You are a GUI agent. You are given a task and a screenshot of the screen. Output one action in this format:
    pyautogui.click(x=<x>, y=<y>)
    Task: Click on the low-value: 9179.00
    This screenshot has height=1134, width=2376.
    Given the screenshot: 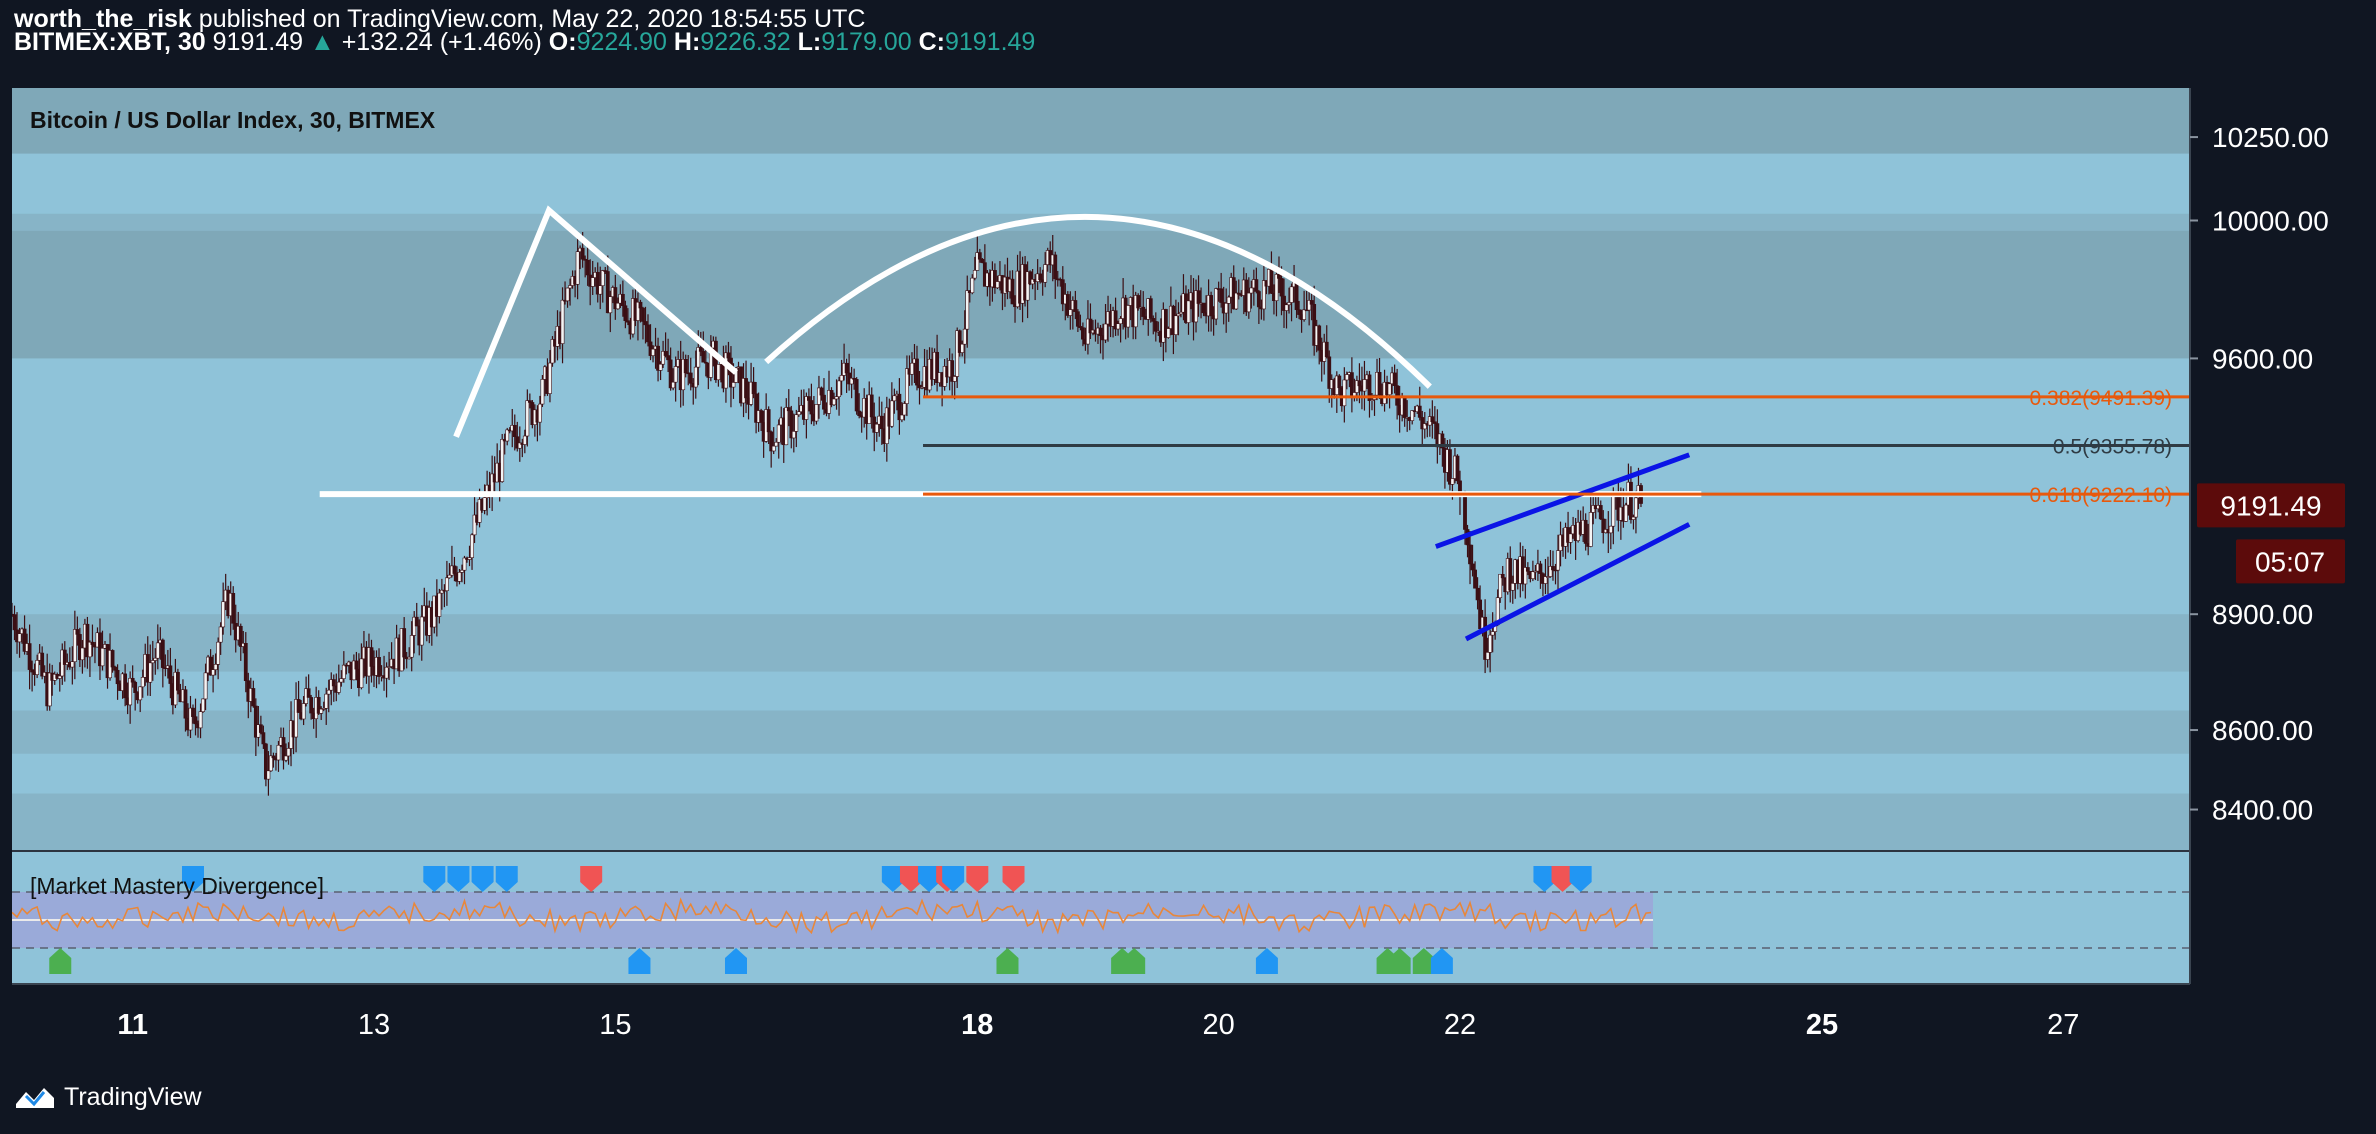 What is the action you would take?
    pyautogui.click(x=866, y=42)
    